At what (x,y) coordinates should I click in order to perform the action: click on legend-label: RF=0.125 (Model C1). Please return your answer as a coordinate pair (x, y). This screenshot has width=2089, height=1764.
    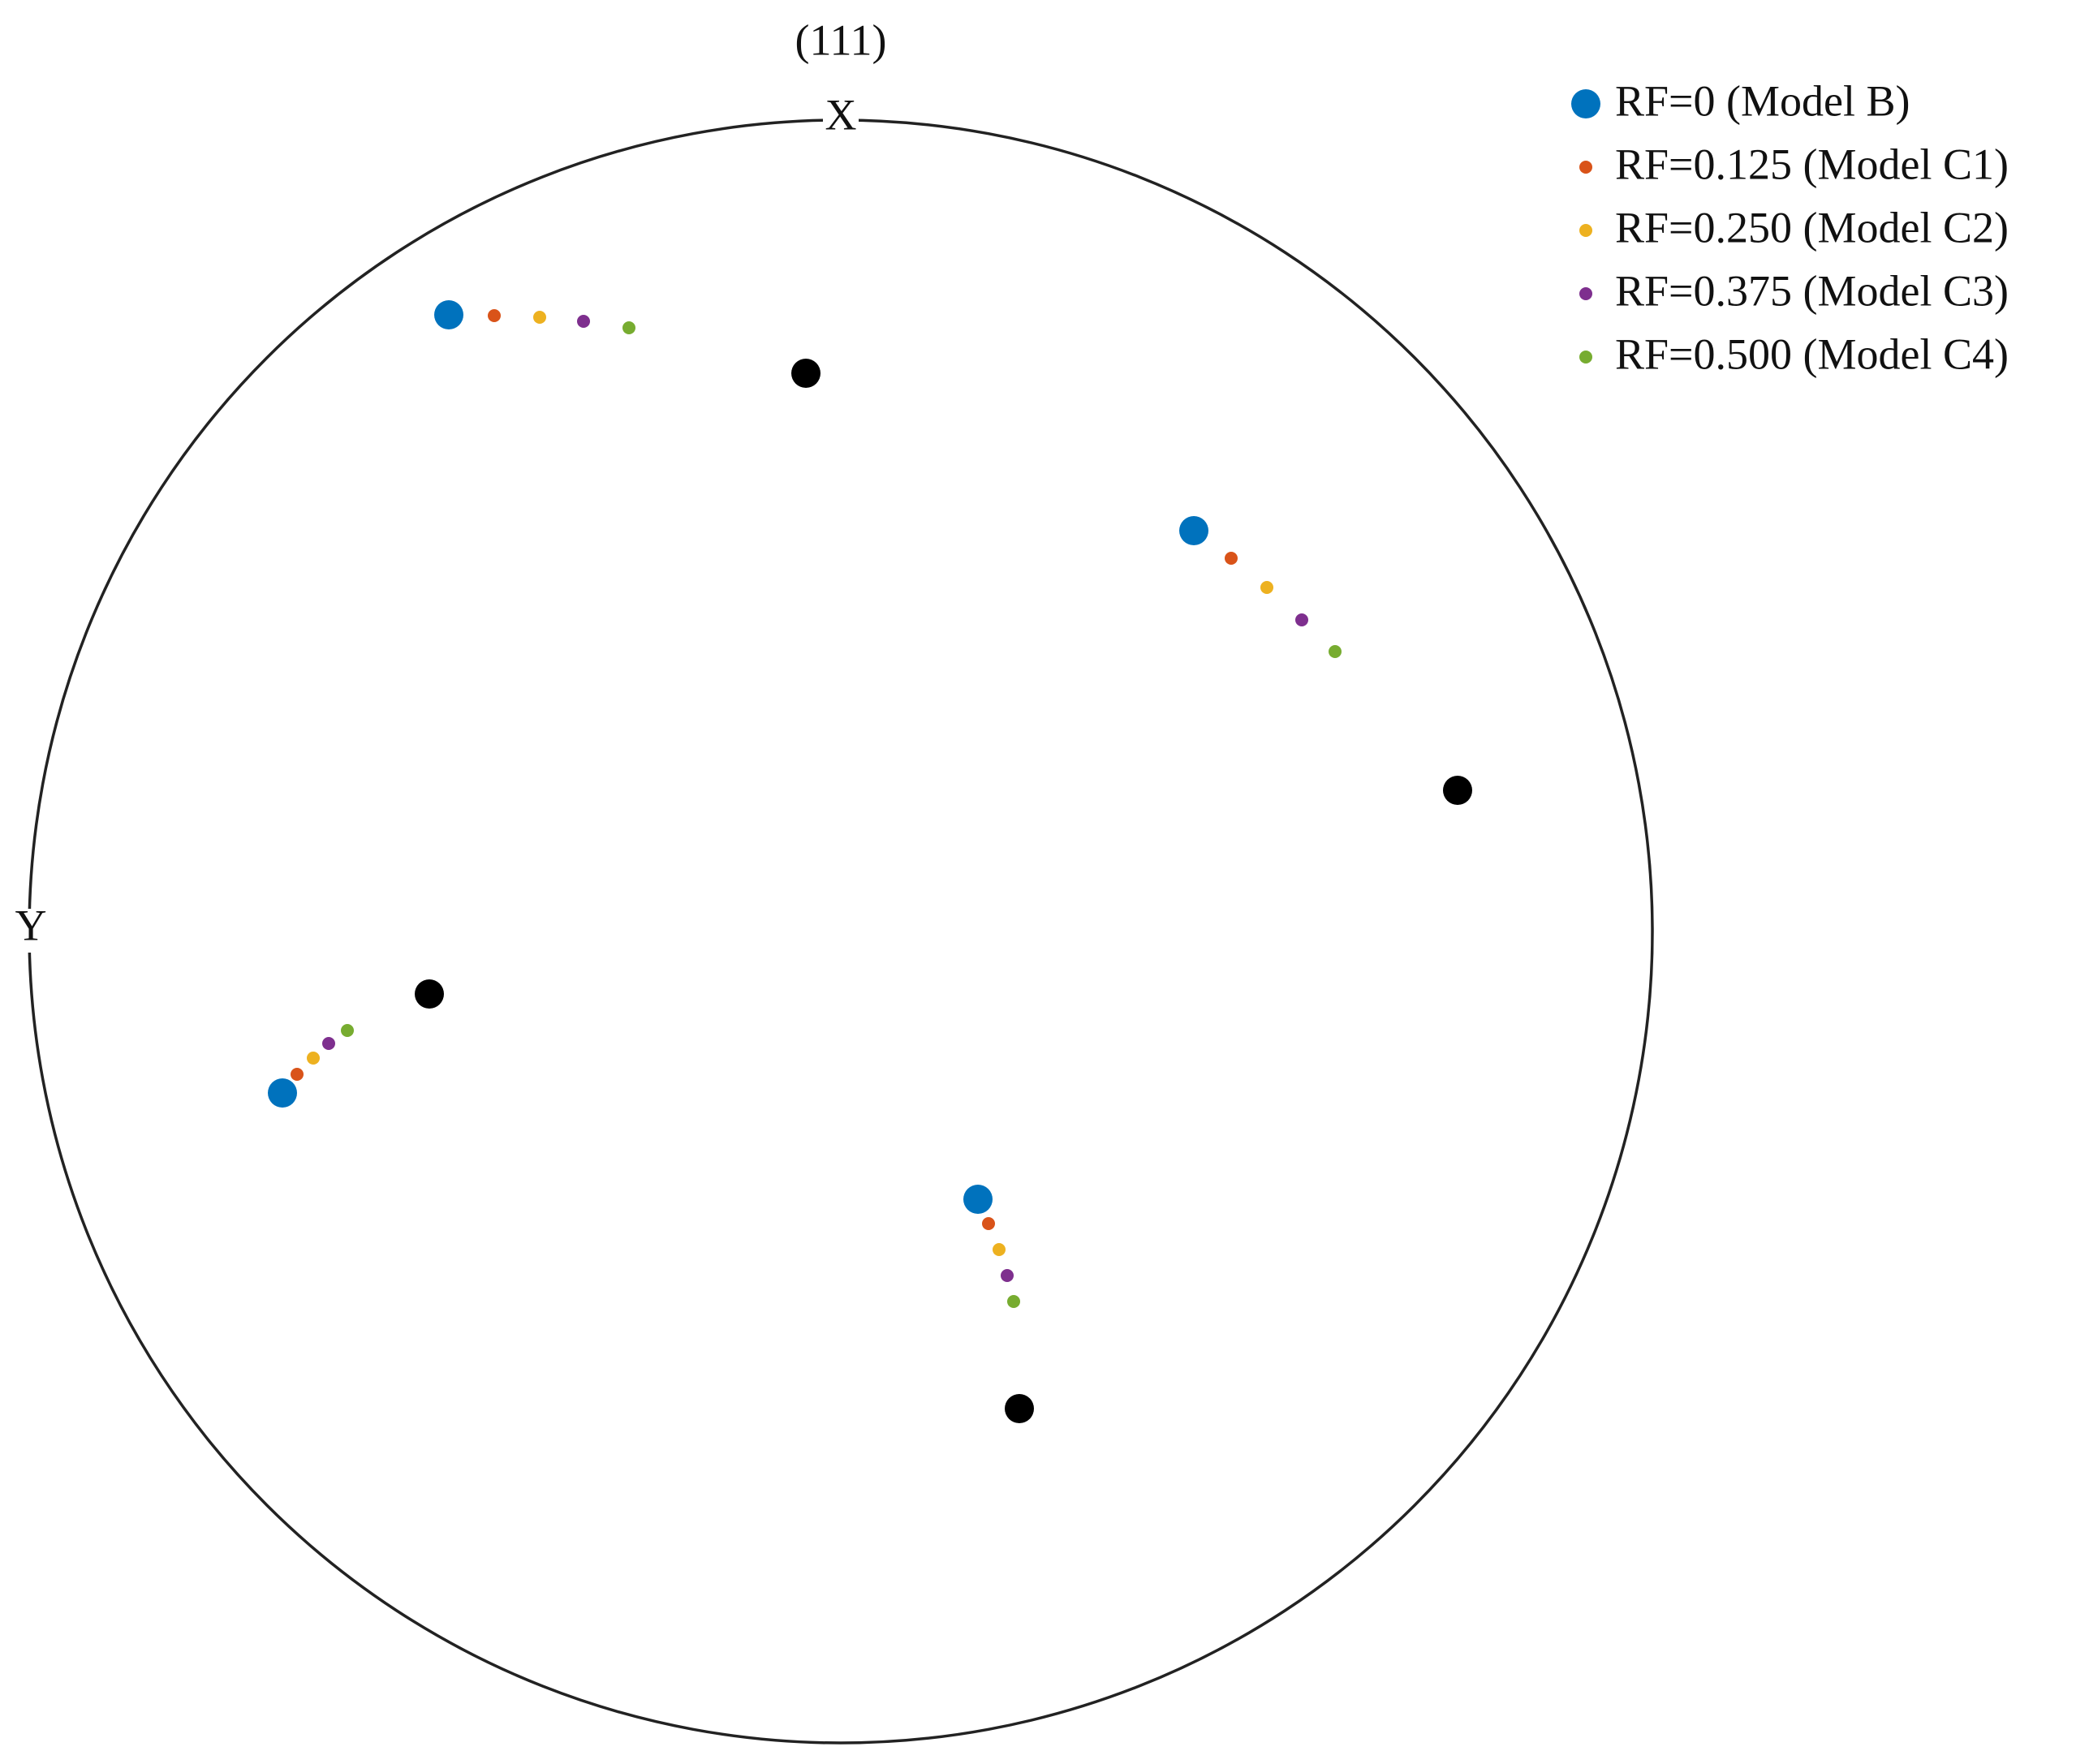
    Looking at the image, I should click on (1812, 164).